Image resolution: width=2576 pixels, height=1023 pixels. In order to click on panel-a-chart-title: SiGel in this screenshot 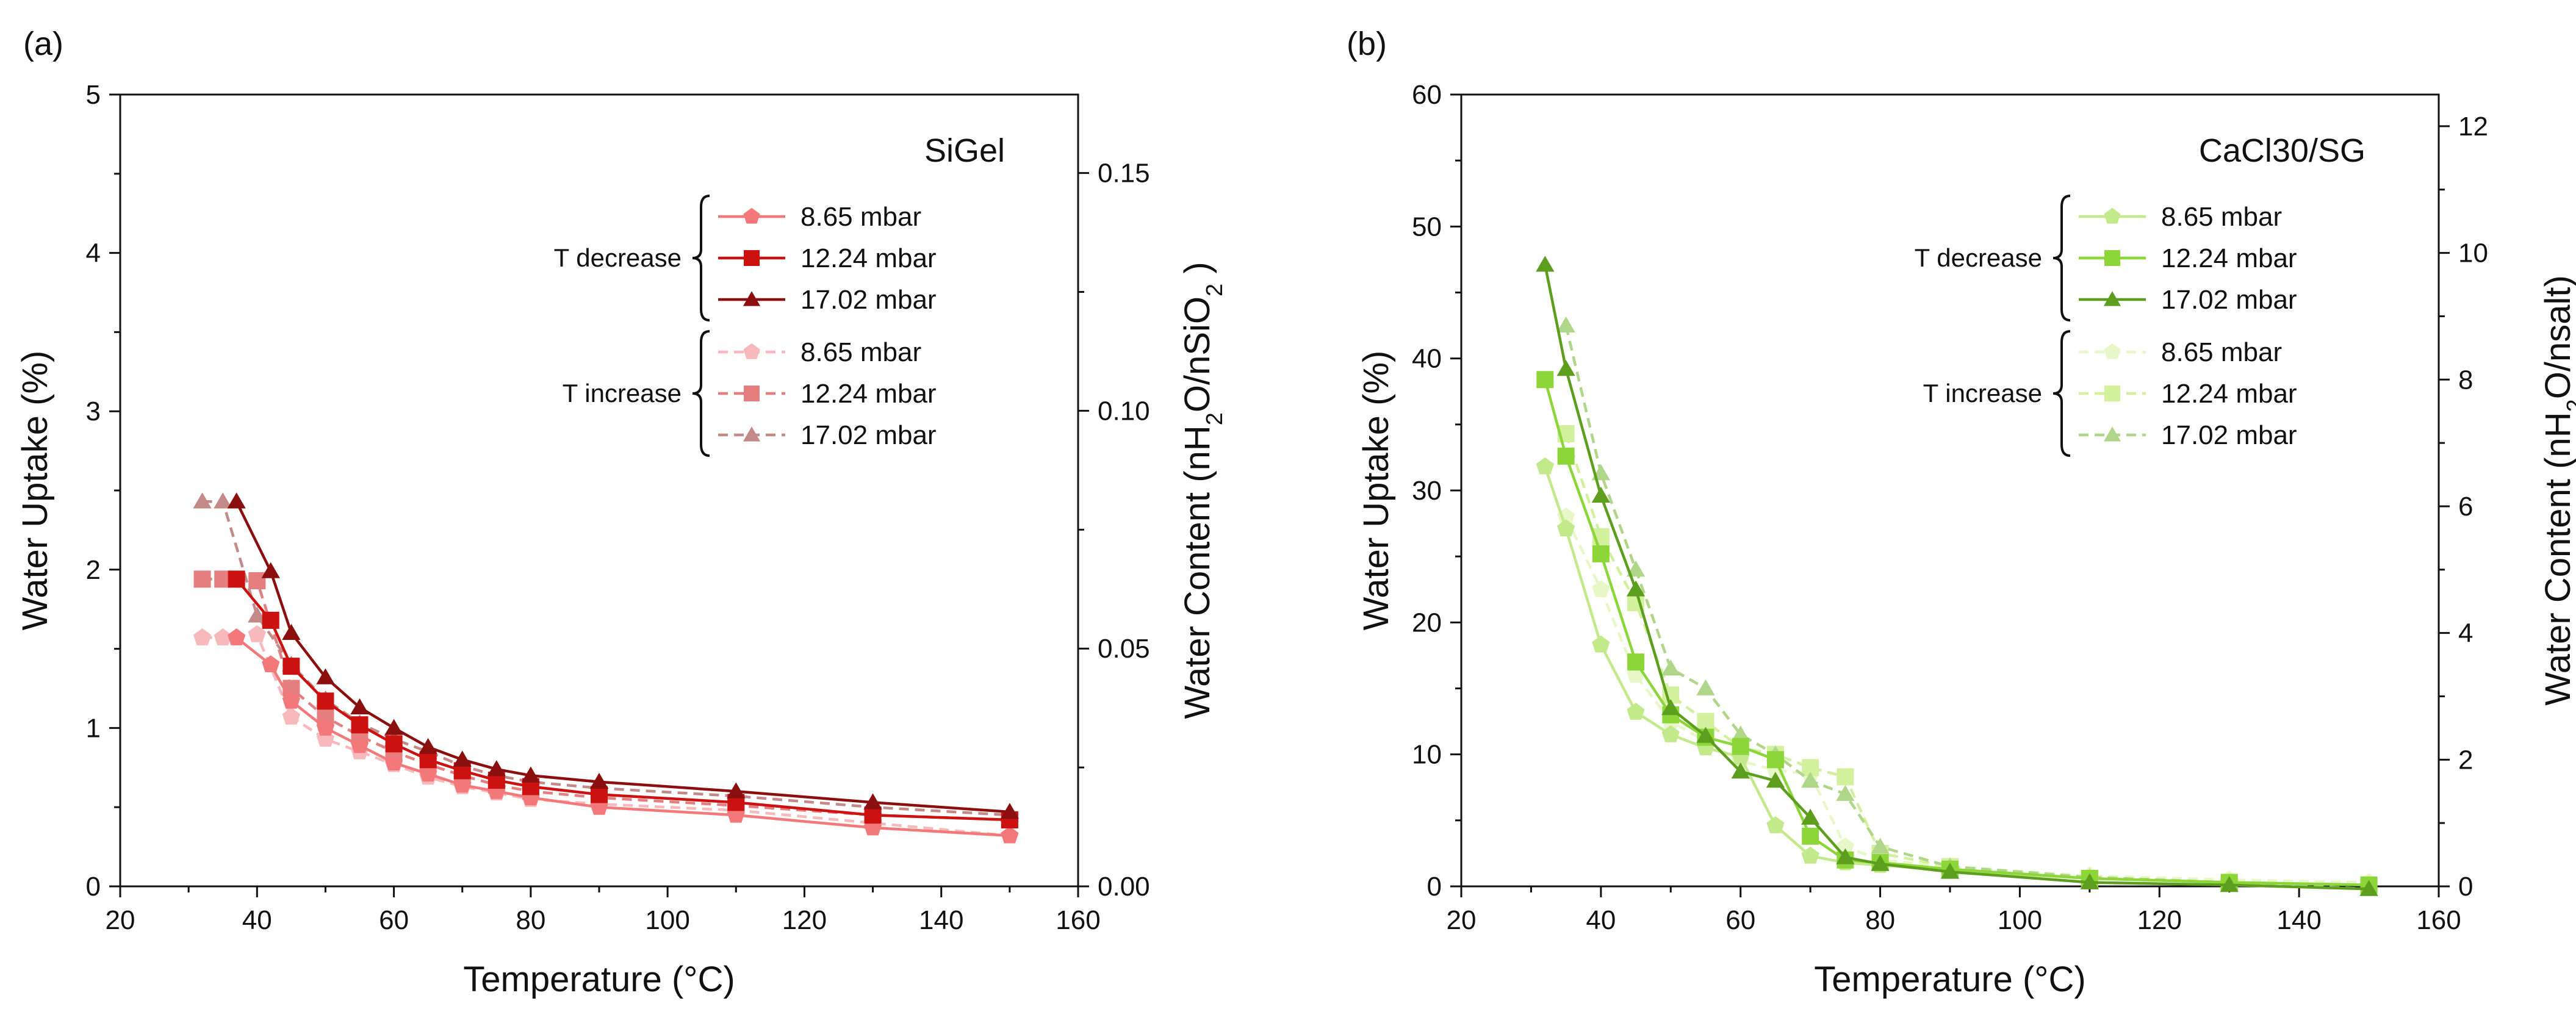, I will do `click(964, 150)`.